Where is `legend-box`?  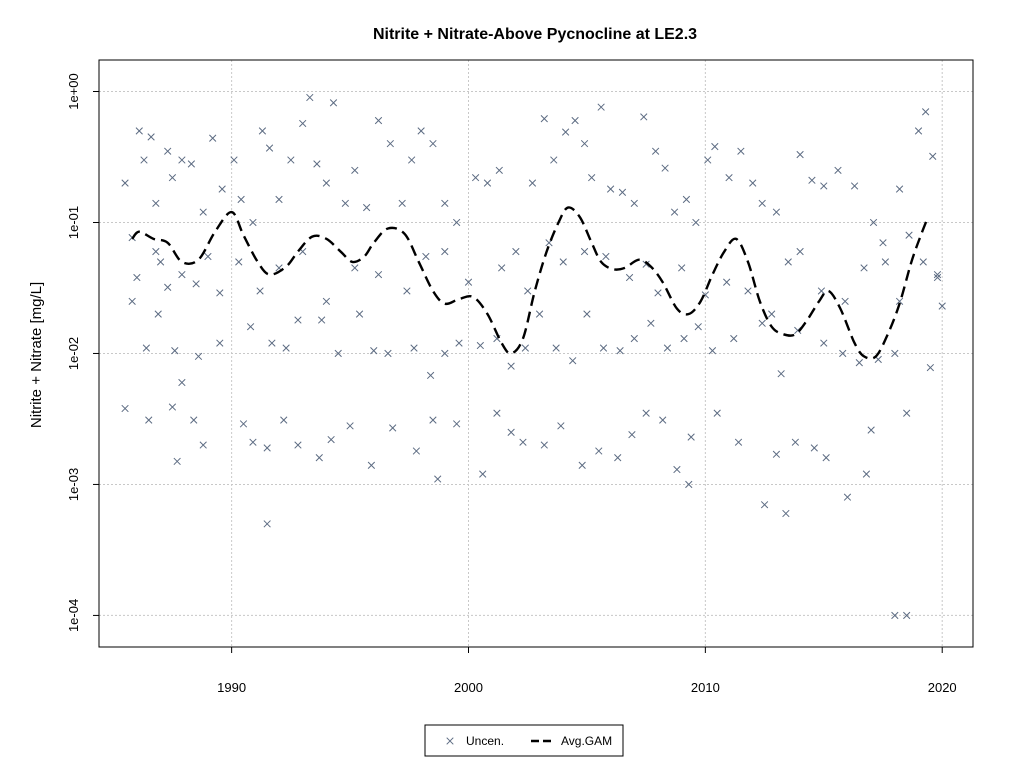
legend-box is located at coordinates (524, 740).